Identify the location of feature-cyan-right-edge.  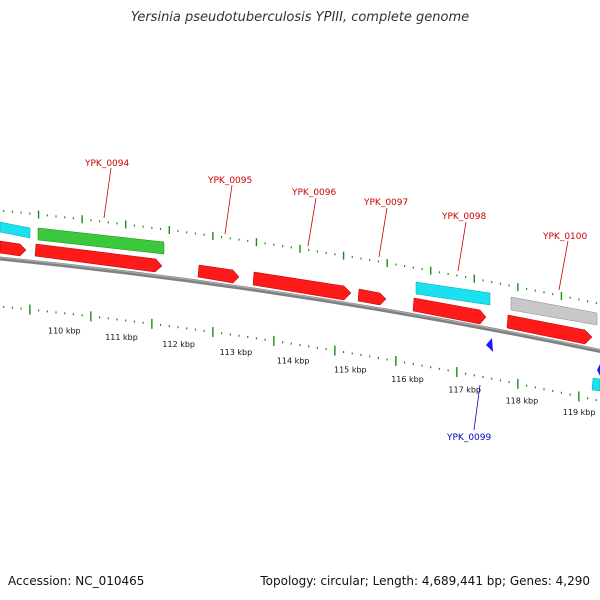
(595, 384).